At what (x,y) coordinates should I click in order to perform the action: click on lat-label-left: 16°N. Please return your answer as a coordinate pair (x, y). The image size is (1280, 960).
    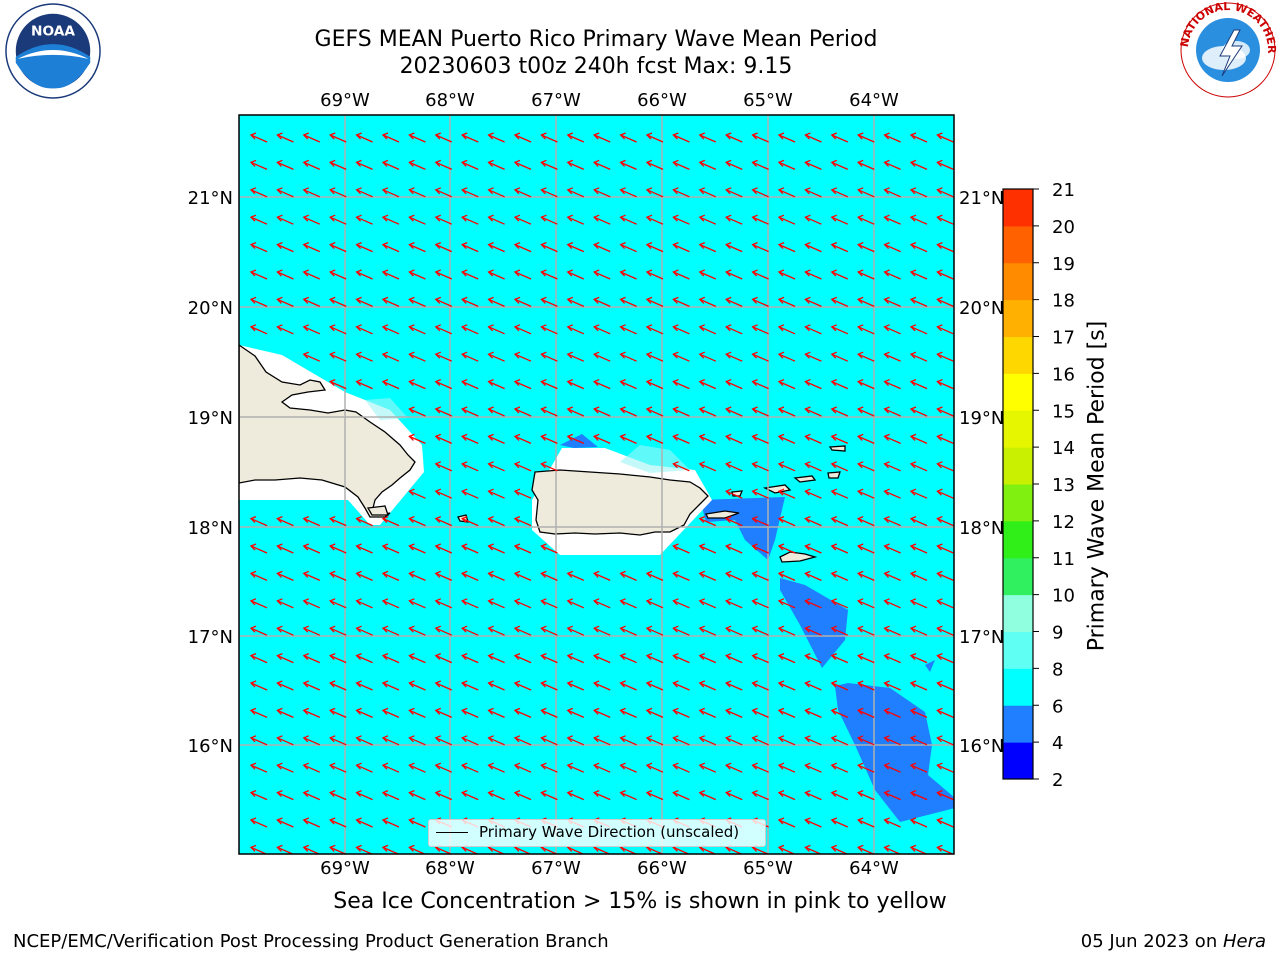
    Looking at the image, I should click on (210, 746).